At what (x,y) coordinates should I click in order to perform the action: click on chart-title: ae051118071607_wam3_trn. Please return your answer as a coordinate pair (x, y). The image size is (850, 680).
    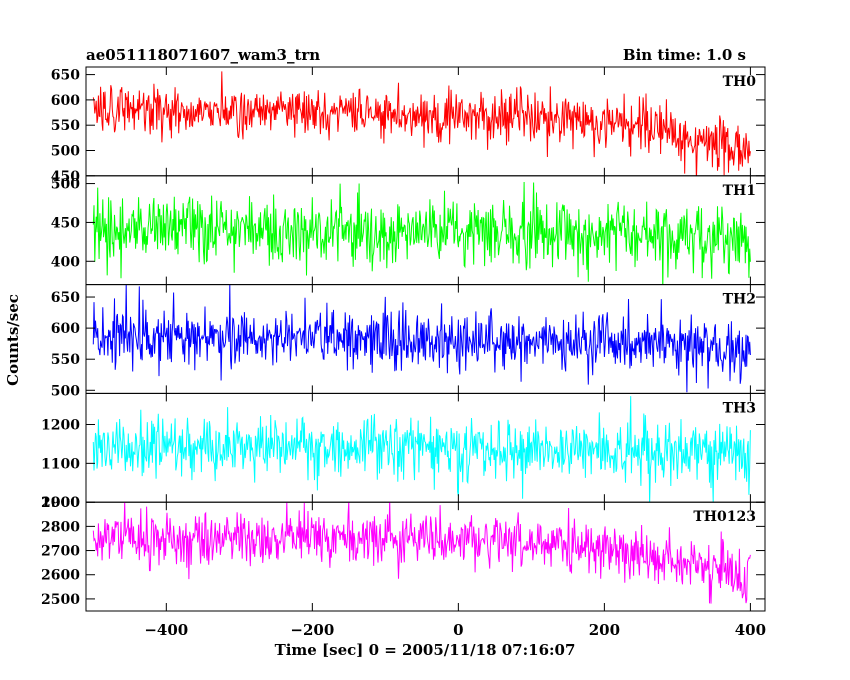
    Looking at the image, I should click on (203, 55).